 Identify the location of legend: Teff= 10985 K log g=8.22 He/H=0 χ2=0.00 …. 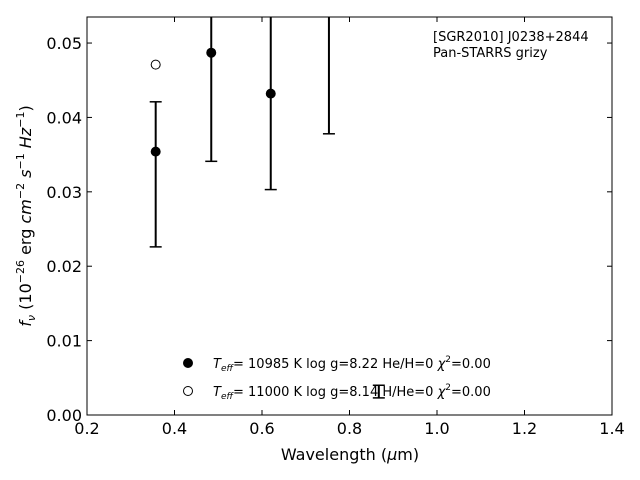
(337, 378).